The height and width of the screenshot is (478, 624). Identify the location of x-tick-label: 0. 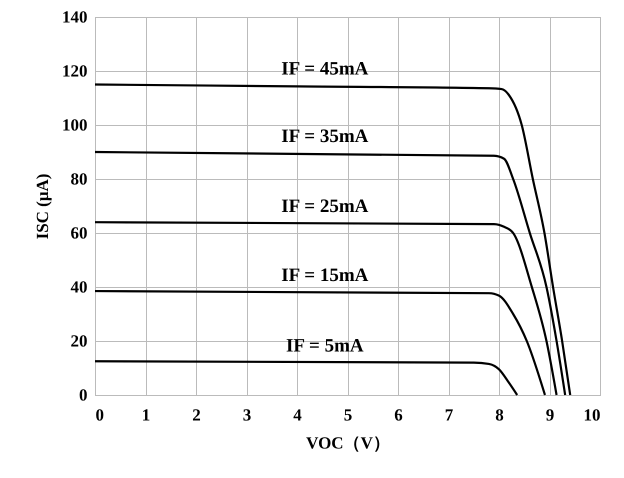
(100, 415).